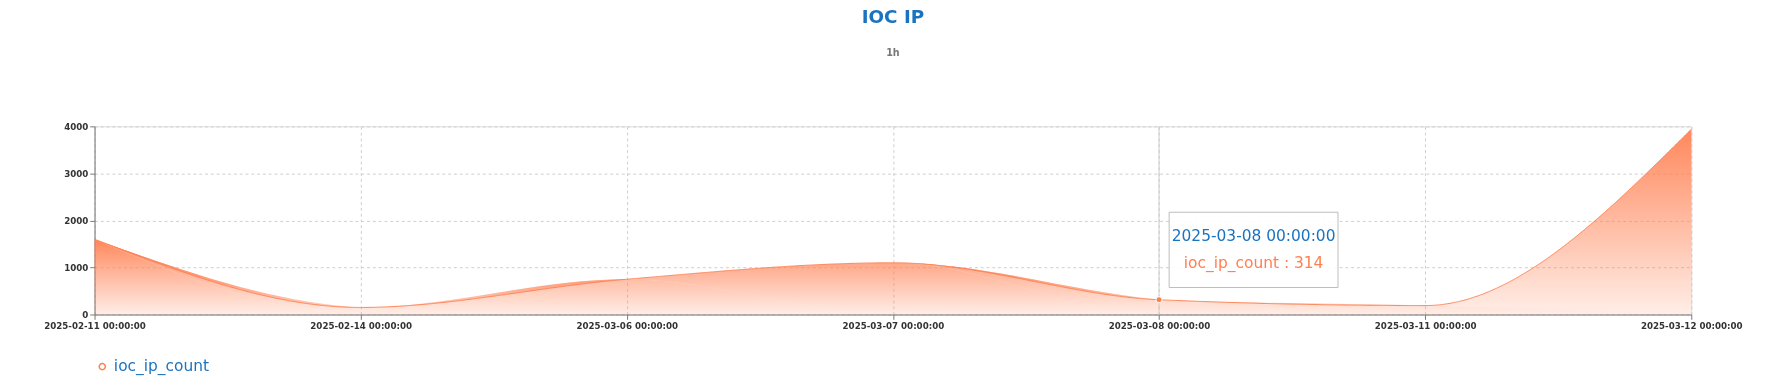 The width and height of the screenshot is (1781, 379). What do you see at coordinates (1691, 325) in the screenshot?
I see `x-tick-label: 2025-03-12 00:00:00` at bounding box center [1691, 325].